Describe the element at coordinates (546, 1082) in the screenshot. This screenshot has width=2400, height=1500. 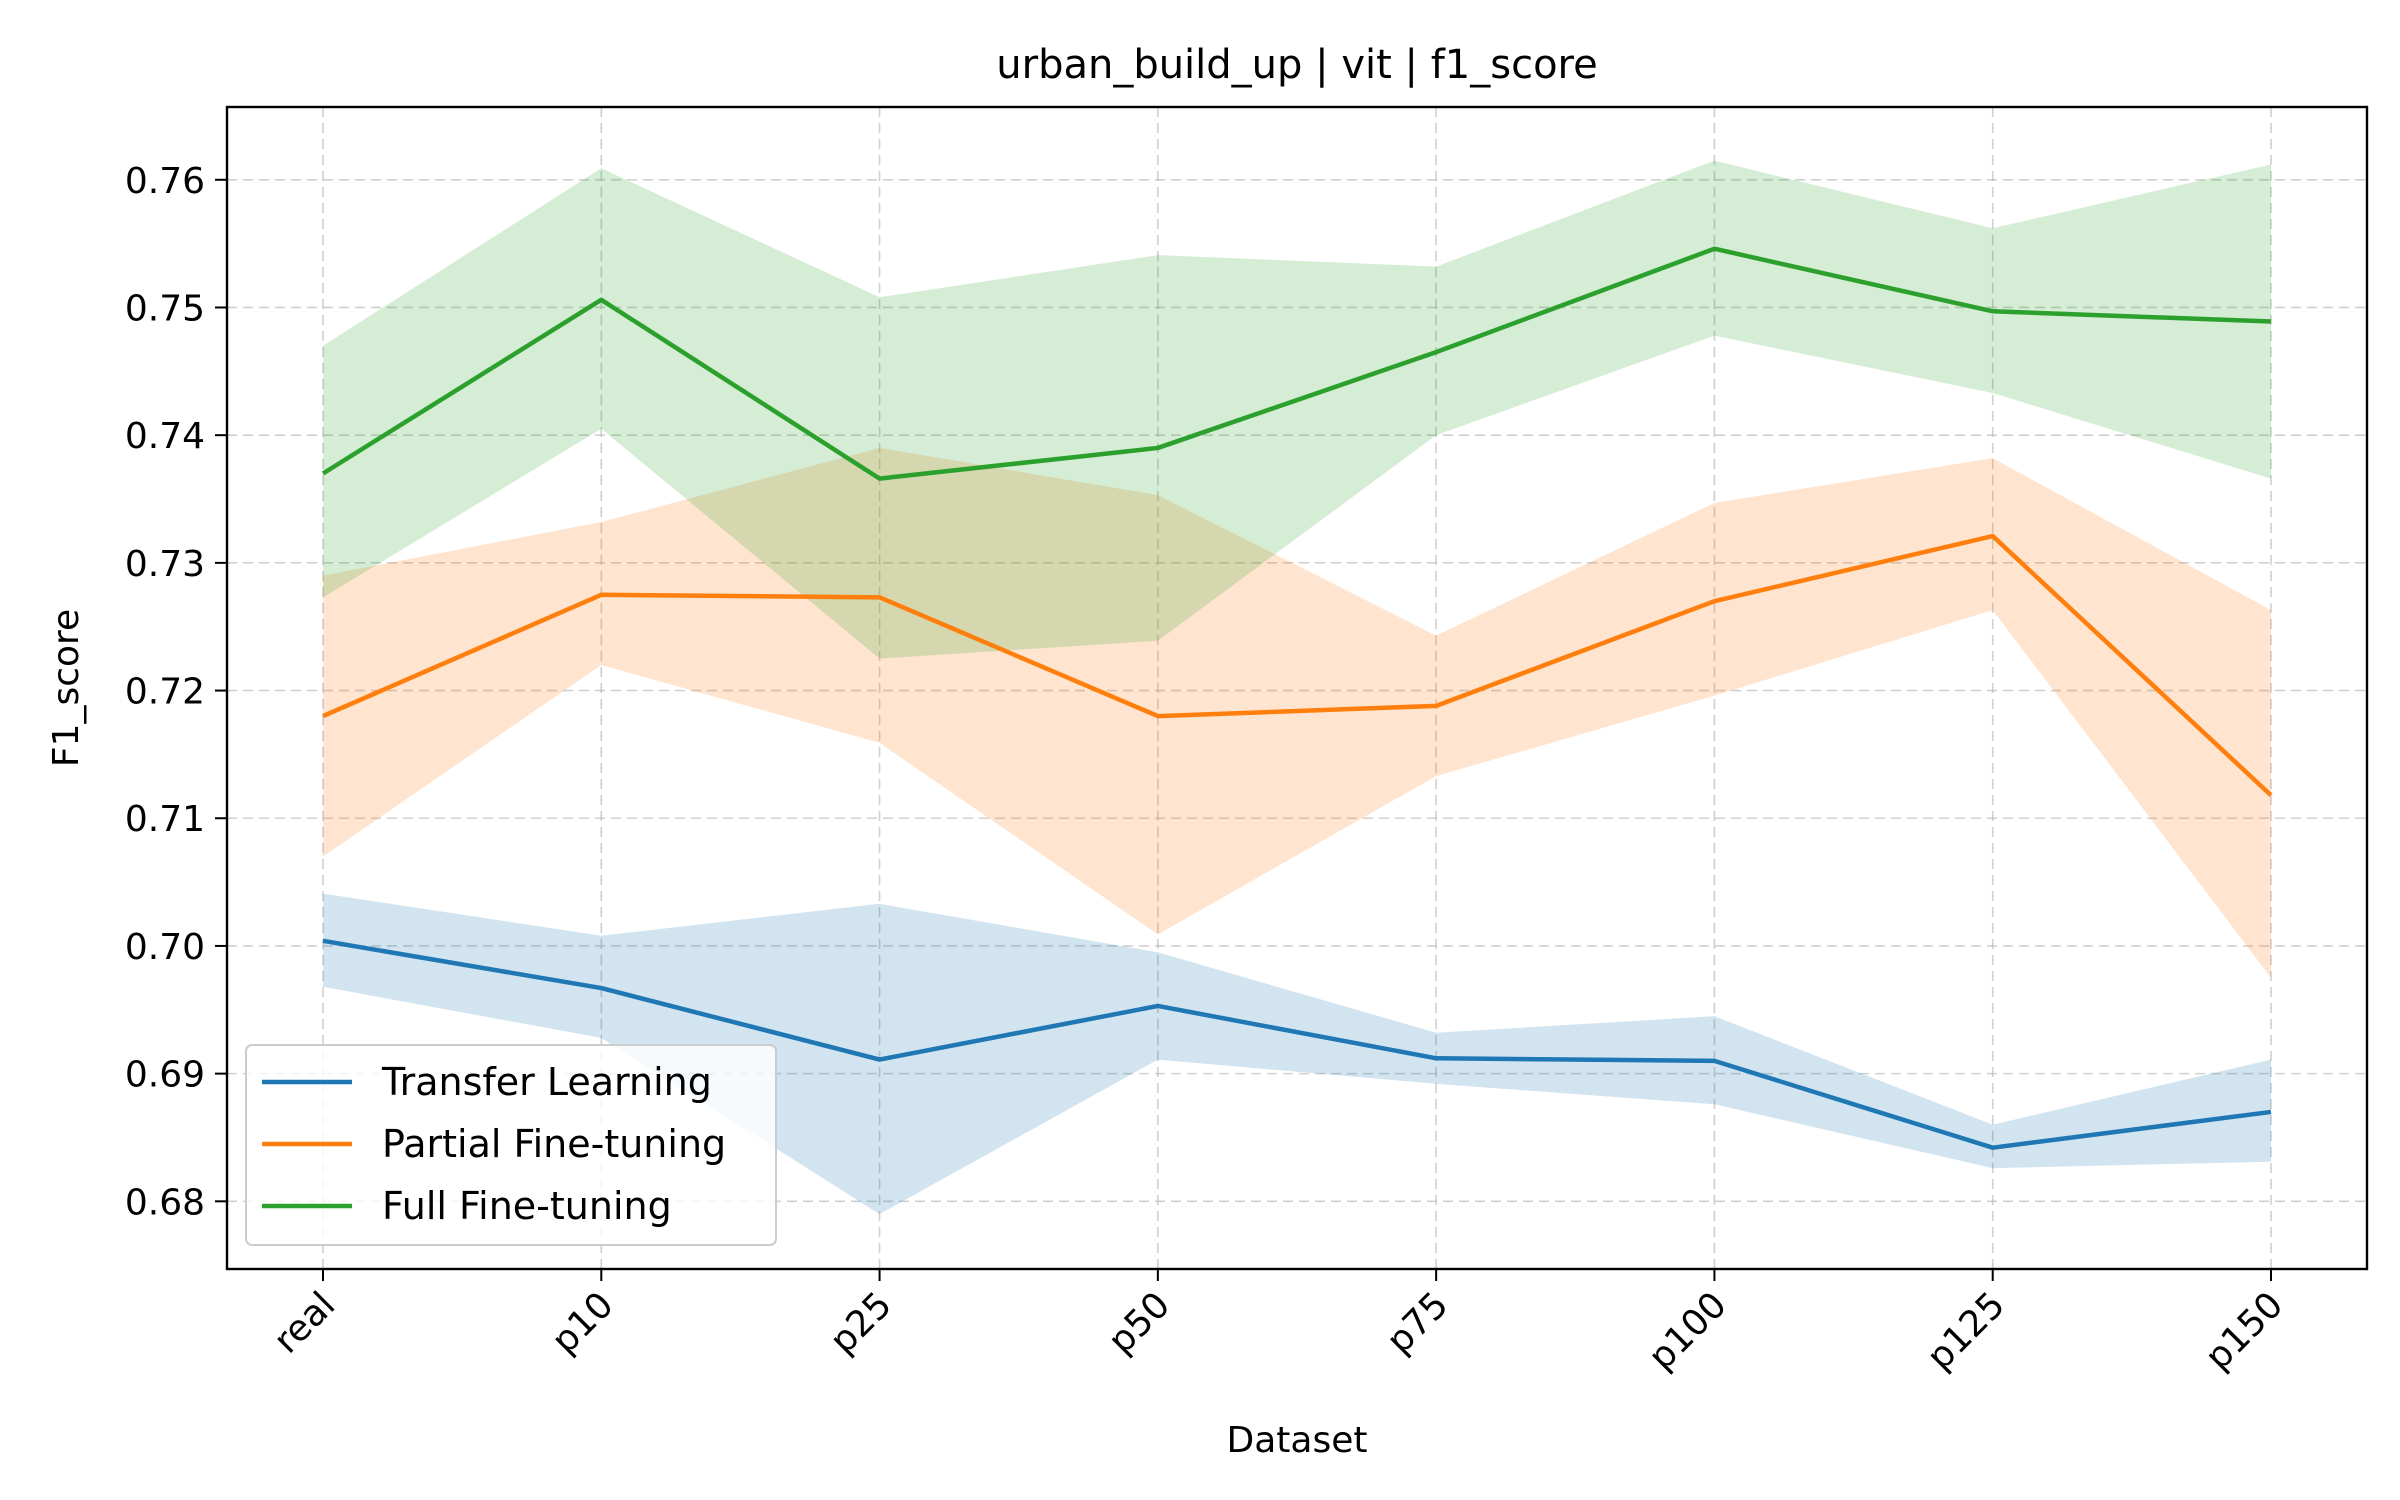
I see `legend-label-1: Transfer Learning` at that location.